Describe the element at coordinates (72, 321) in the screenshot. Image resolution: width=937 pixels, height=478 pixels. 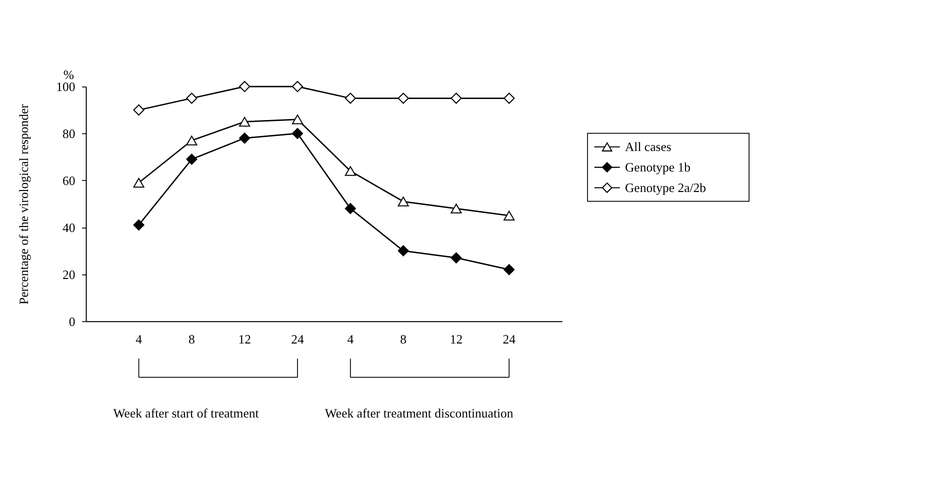
I see `y-tick-label: 0` at that location.